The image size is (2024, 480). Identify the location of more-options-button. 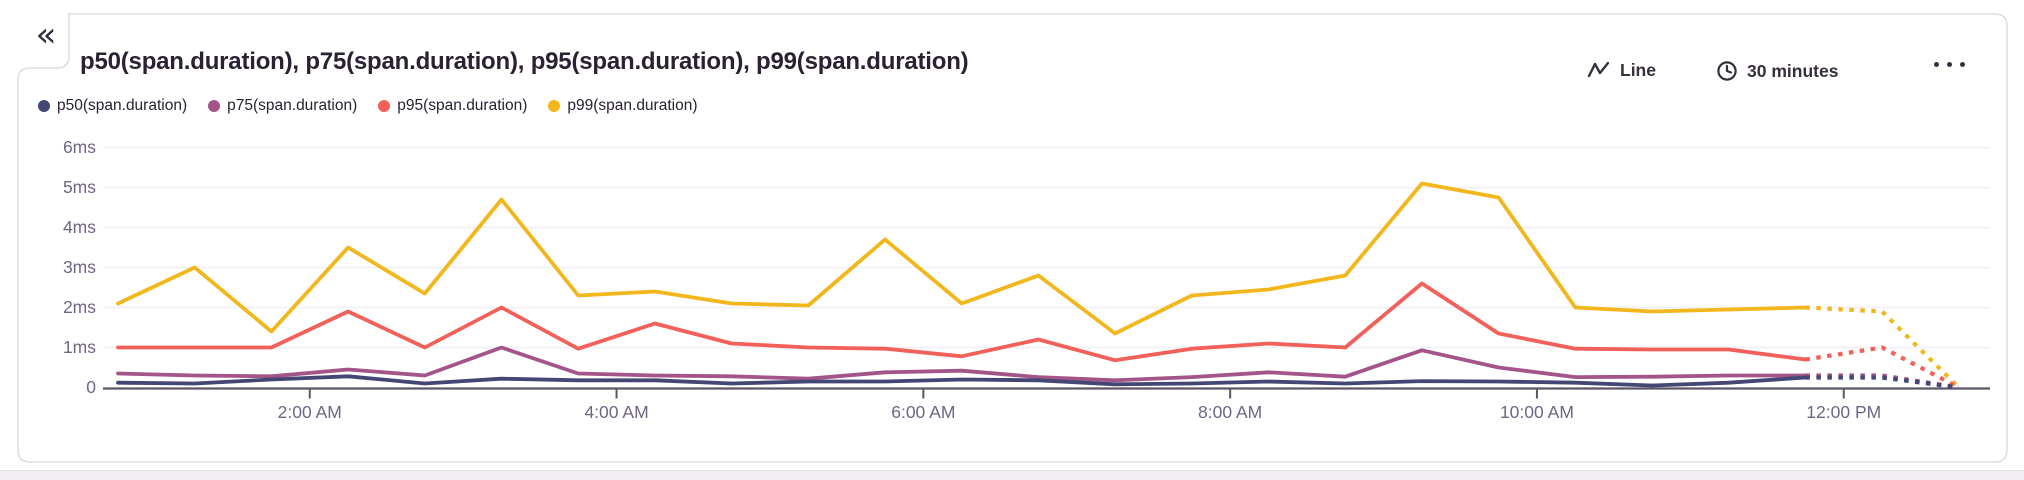
(1949, 64).